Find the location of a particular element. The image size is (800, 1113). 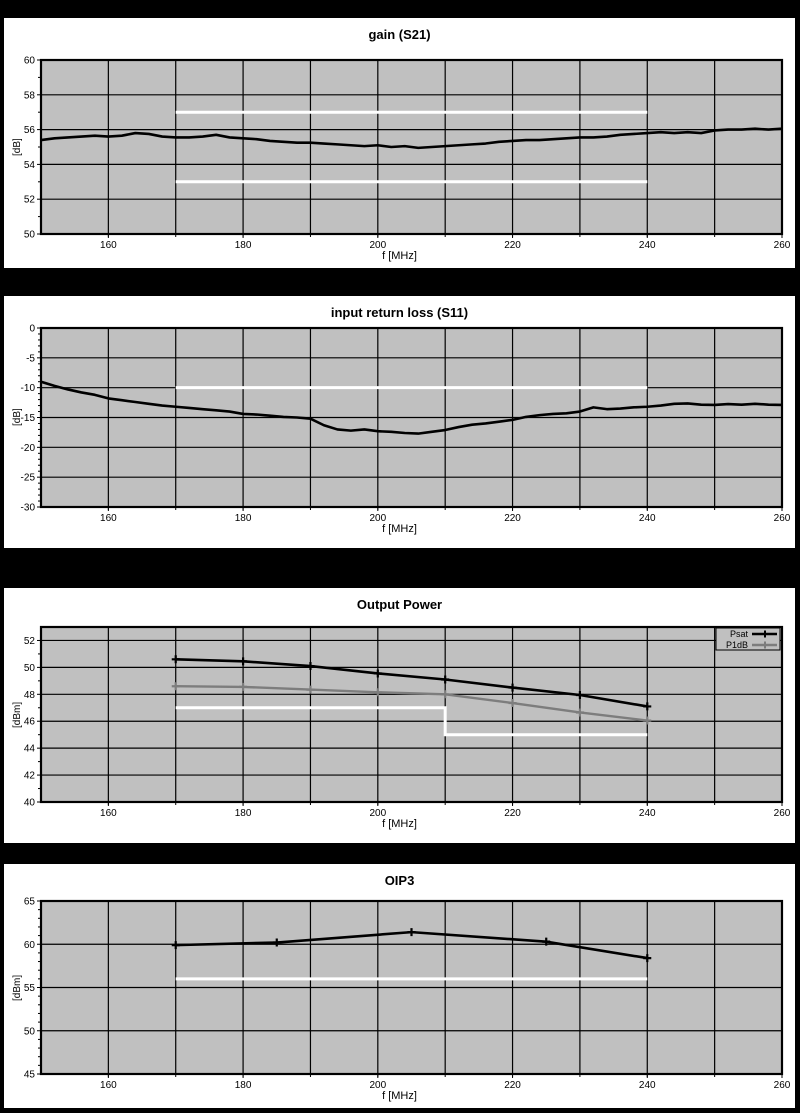

y-tick-label: 56 is located at coordinates (30, 130).